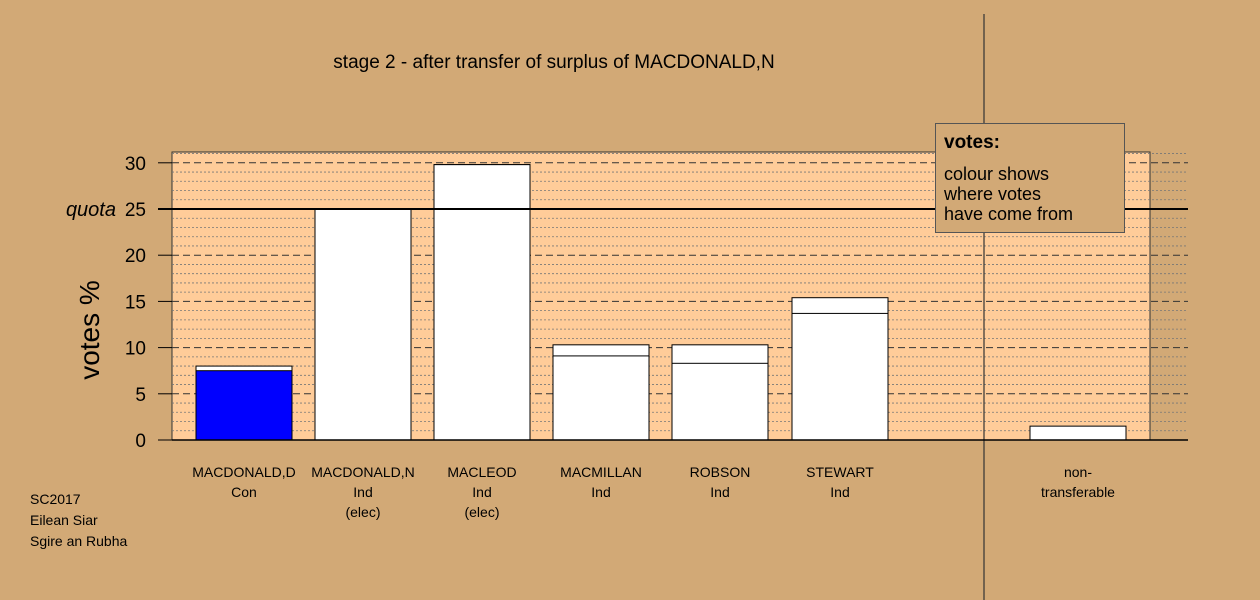 This screenshot has height=600, width=1260. I want to click on footer-info: SC2017 Eilean Siar Sgire an Rubha, so click(78, 520).